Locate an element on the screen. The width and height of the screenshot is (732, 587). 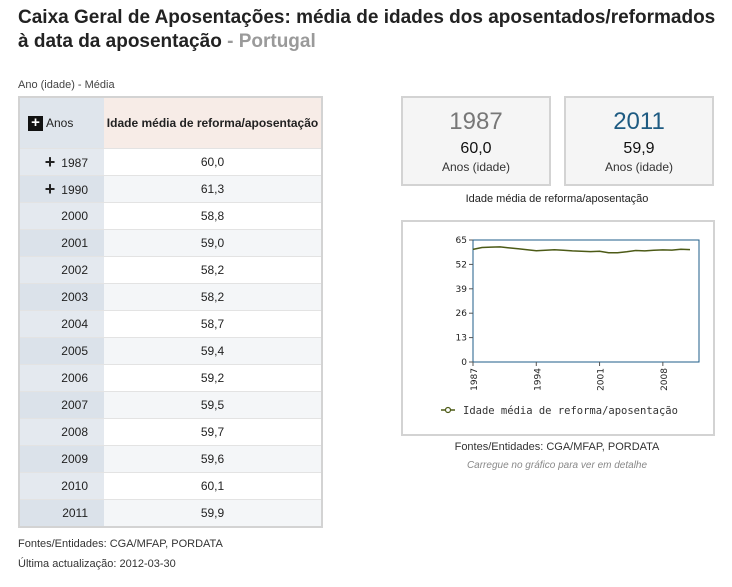
chart-sources: Fontes/Entidades: CGA/MFAP, PORDATA is located at coordinates (557, 447).